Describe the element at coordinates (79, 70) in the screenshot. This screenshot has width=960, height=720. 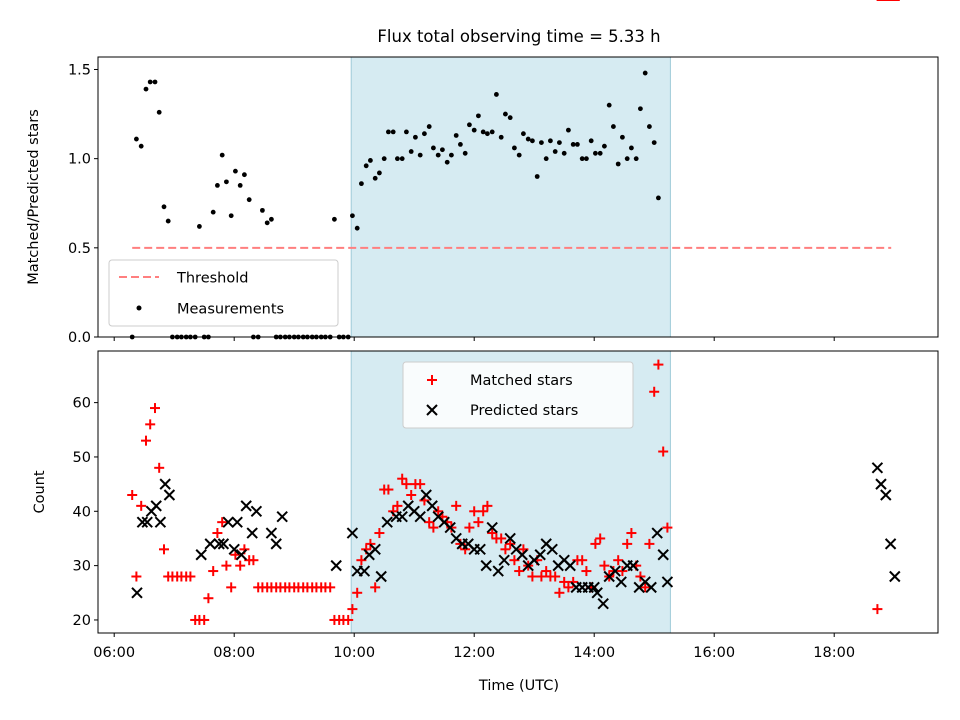
I see `ratio-y-tick-label: 1.5` at that location.